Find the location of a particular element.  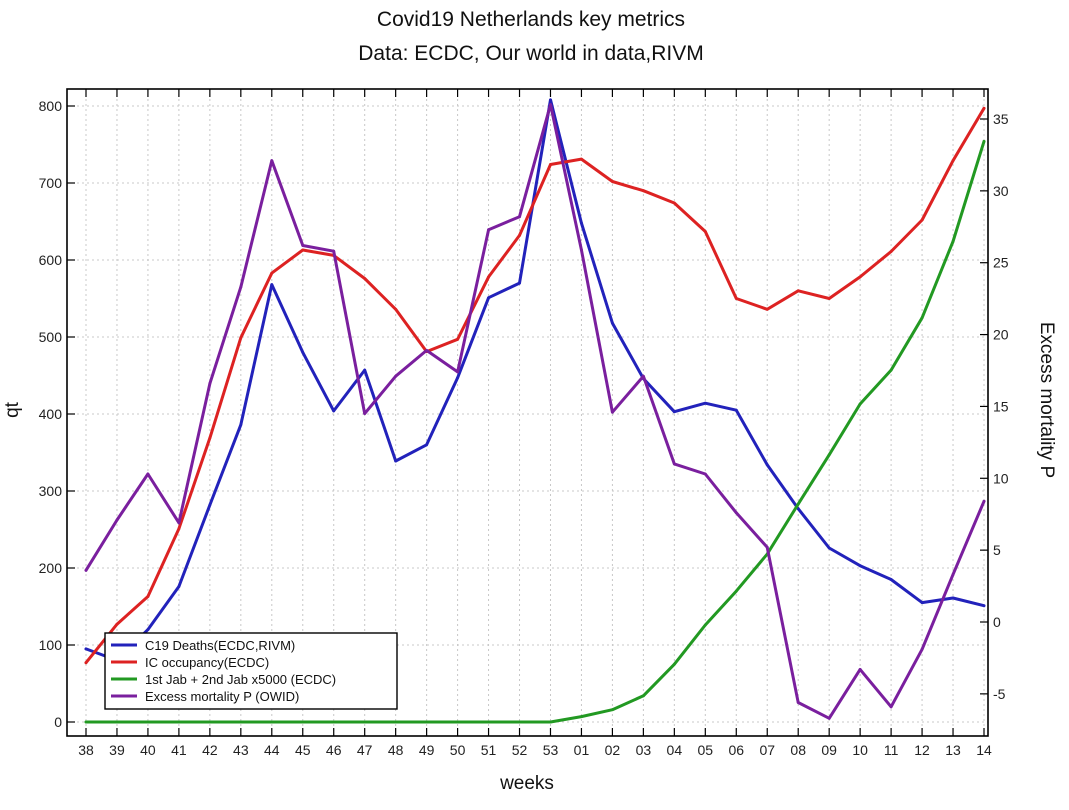

x-tick-label: 43 is located at coordinates (241, 750).